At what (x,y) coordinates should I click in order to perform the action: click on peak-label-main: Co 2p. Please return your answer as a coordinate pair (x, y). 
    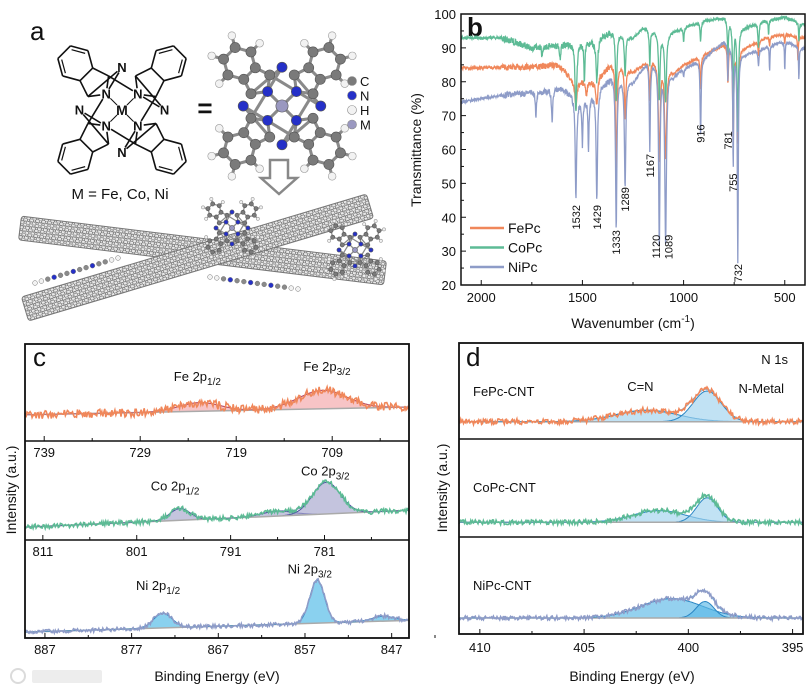
    Looking at the image, I should click on (318, 471).